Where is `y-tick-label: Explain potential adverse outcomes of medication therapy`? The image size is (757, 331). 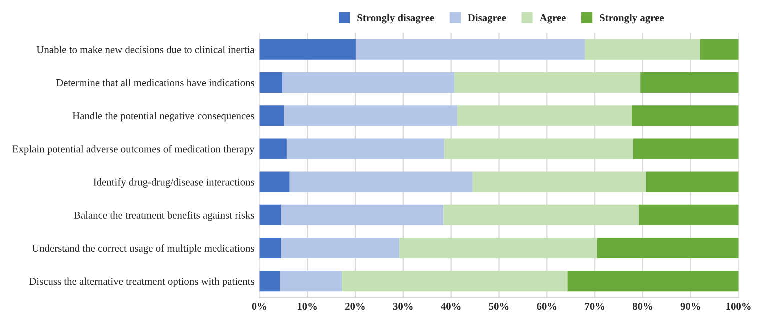 y-tick-label: Explain potential adverse outcomes of medication therapy is located at coordinates (133, 150).